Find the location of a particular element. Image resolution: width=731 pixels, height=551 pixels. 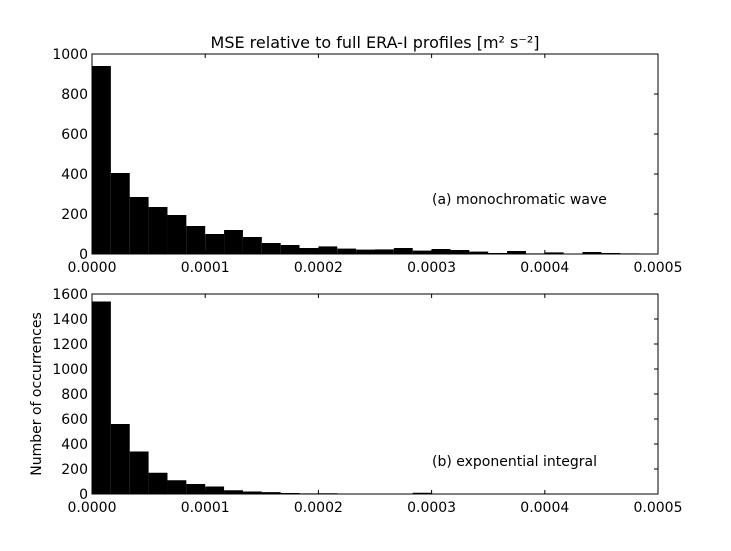

panel-a-y-tick-label-1: 200 is located at coordinates (74, 215).